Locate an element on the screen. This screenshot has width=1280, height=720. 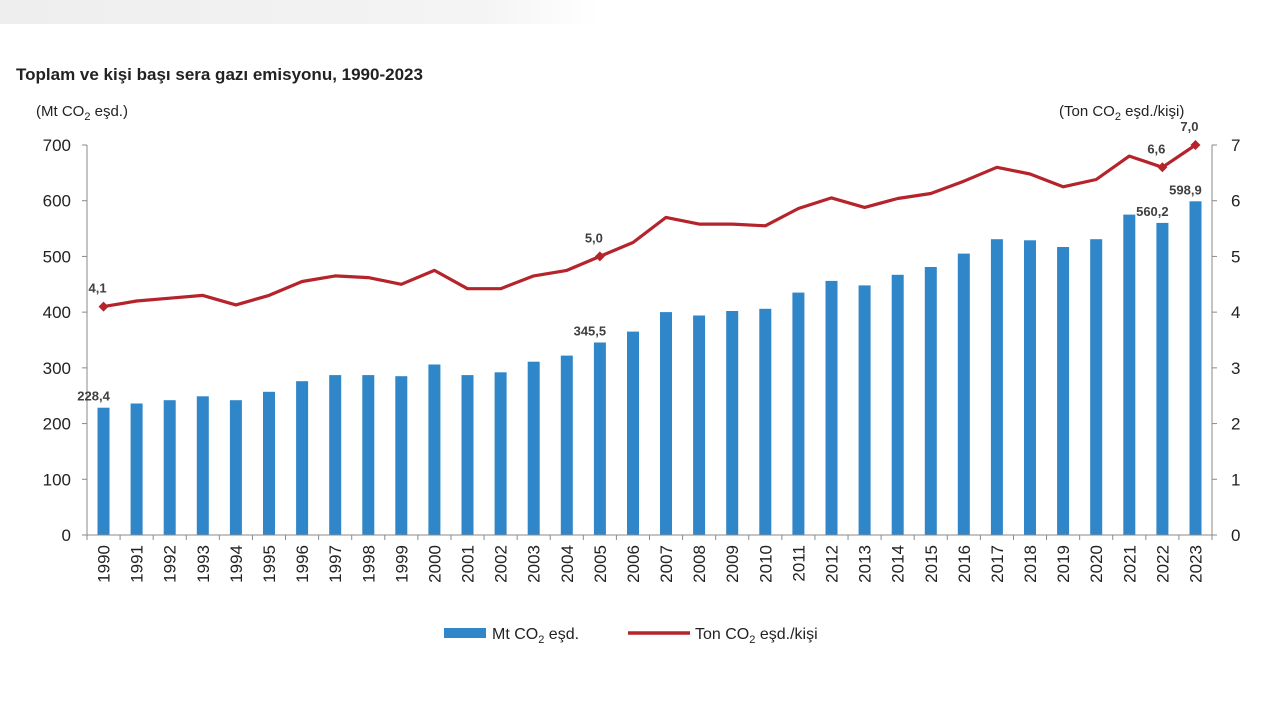
right-axis-title: (Ton CO2 eşd./kişi) is located at coordinates (1121, 113).